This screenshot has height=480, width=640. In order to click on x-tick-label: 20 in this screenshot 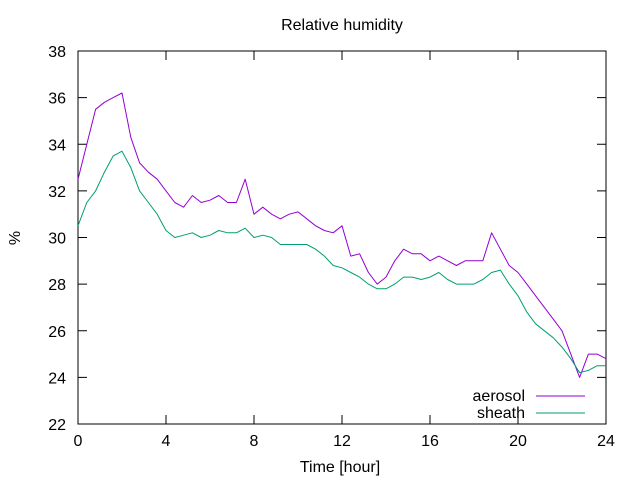, I will do `click(518, 441)`.